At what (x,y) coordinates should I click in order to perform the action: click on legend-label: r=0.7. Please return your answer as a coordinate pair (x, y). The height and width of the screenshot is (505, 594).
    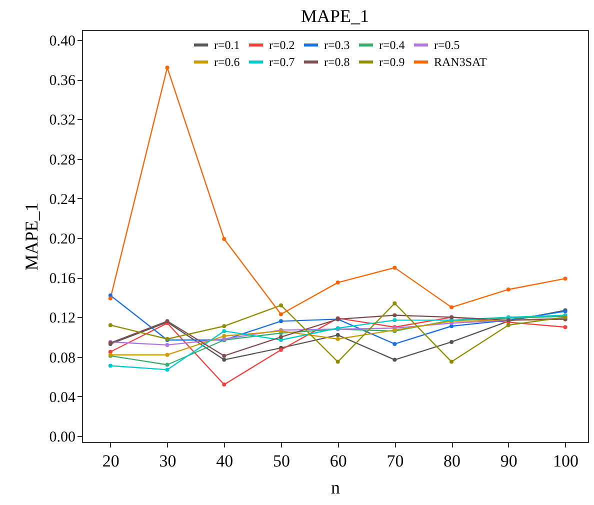
    Looking at the image, I should click on (282, 62).